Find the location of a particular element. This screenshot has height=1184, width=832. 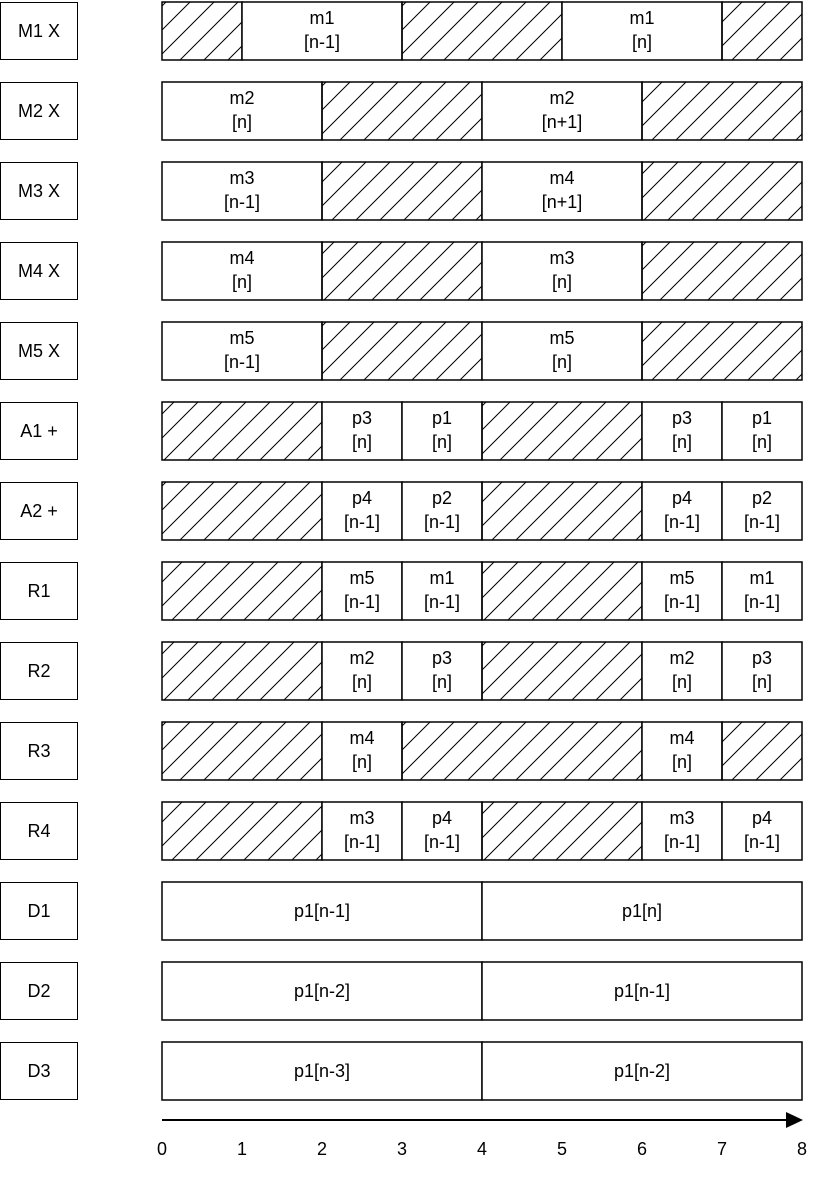

row-label: A2 + is located at coordinates (39, 511).